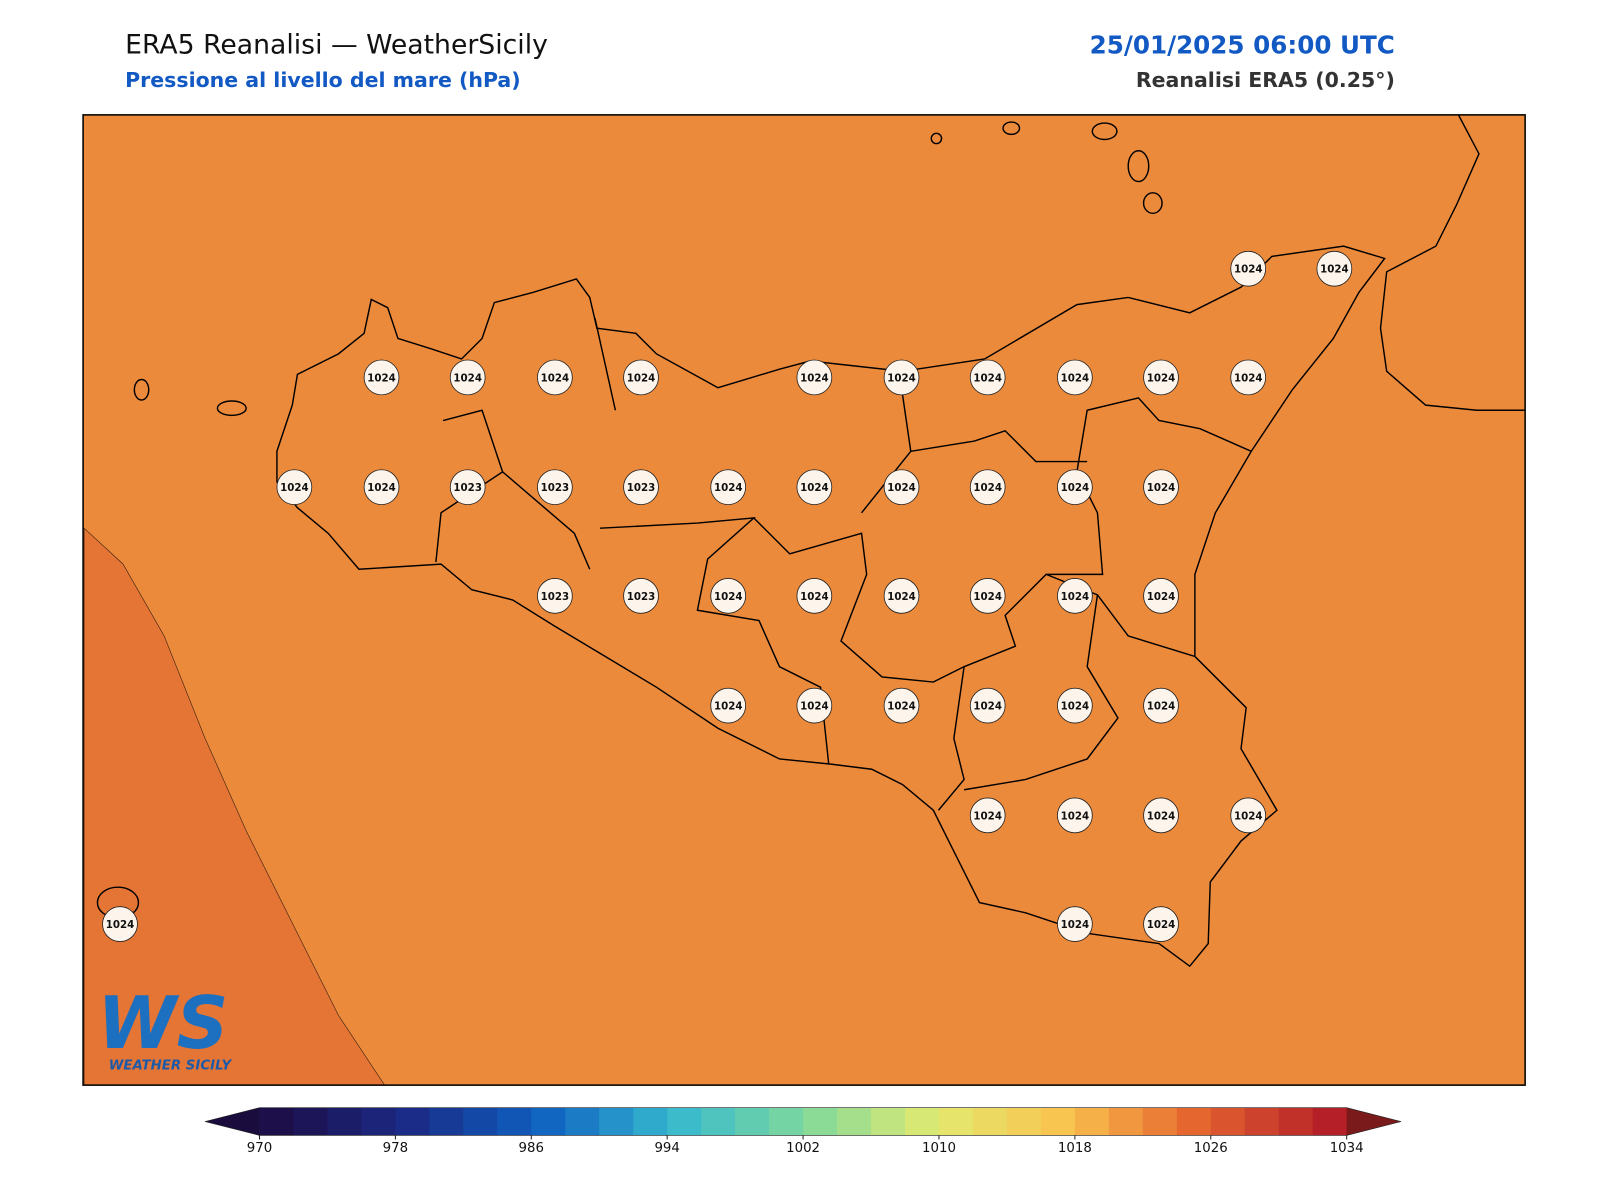 The height and width of the screenshot is (1200, 1600). What do you see at coordinates (939, 1148) in the screenshot?
I see `colorbar-tick-label: 1010` at bounding box center [939, 1148].